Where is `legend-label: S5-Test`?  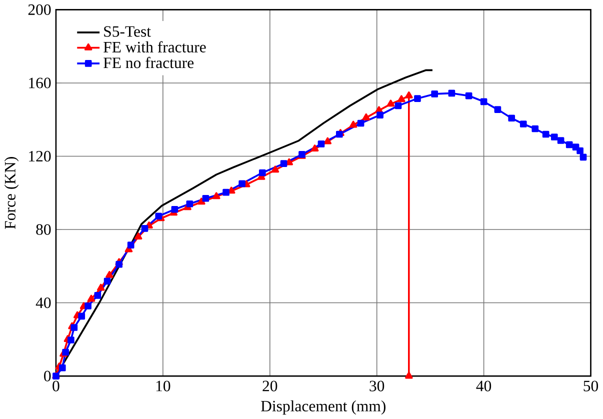
legend-label: S5-Test is located at coordinates (127, 31).